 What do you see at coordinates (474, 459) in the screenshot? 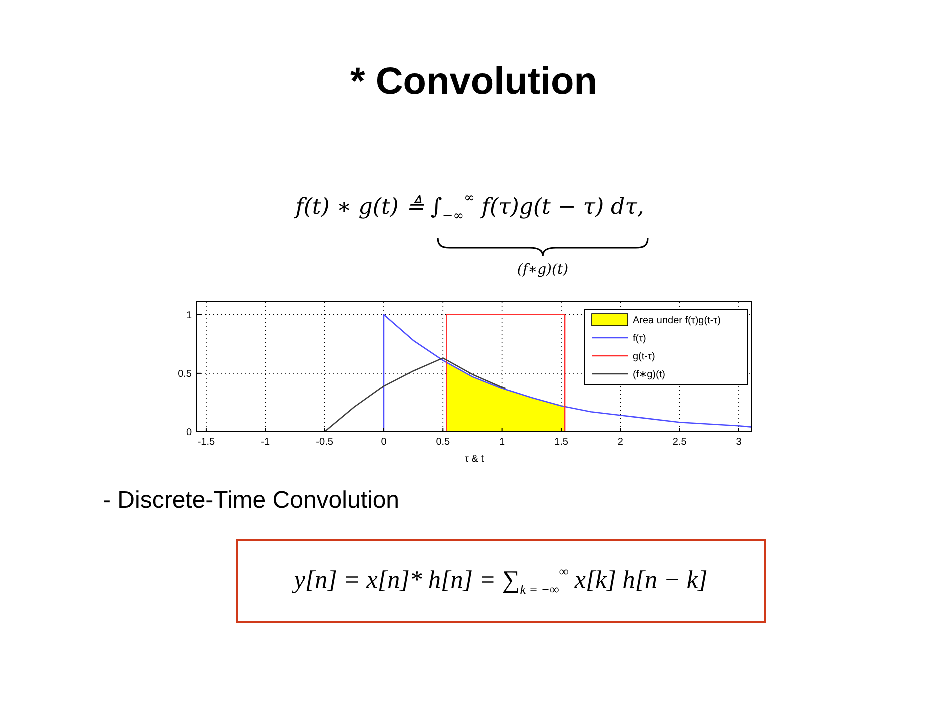
I see `x-axis-title: τ & t` at bounding box center [474, 459].